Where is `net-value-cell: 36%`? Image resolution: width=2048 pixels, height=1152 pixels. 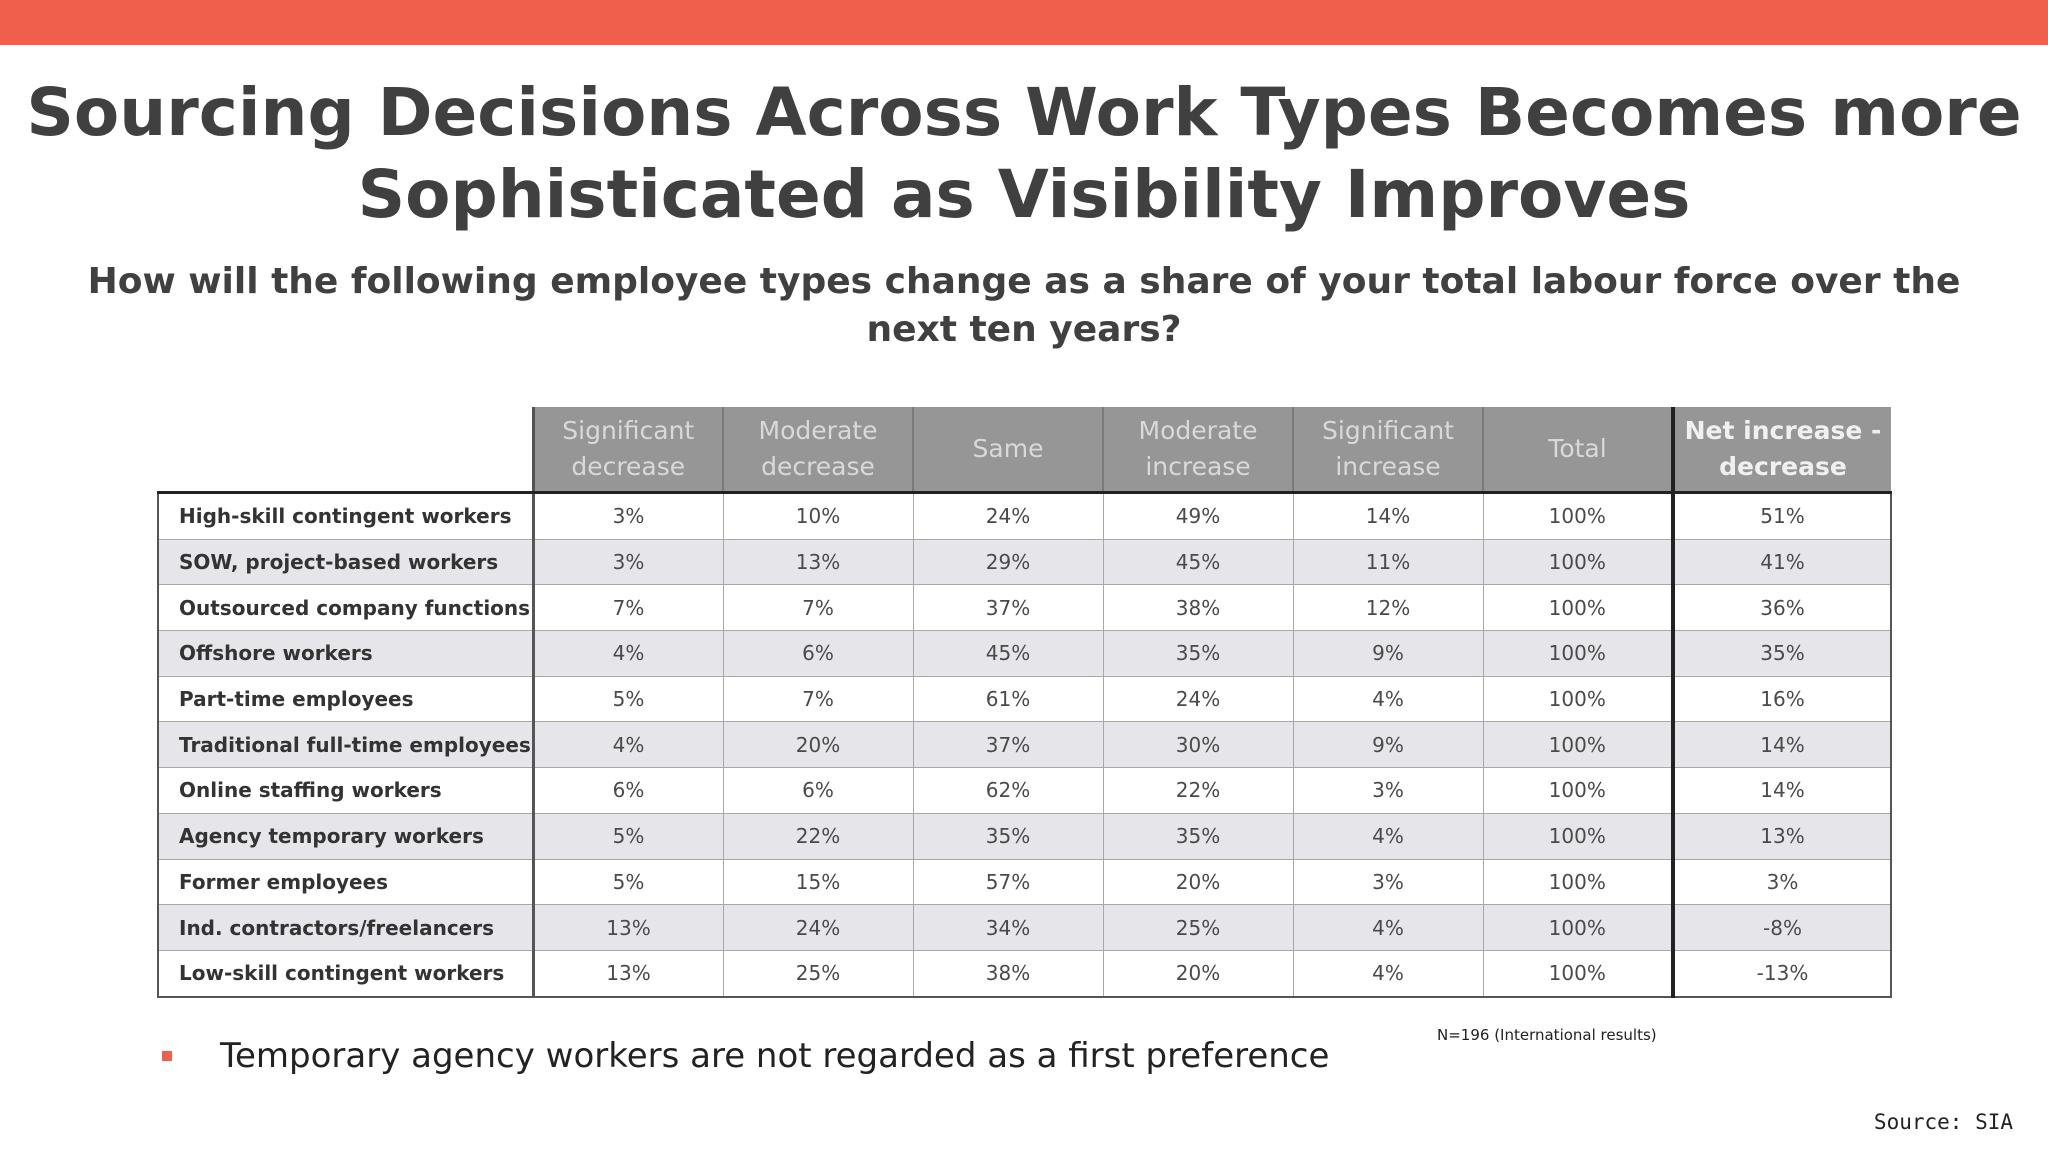
net-value-cell: 36% is located at coordinates (1781, 608).